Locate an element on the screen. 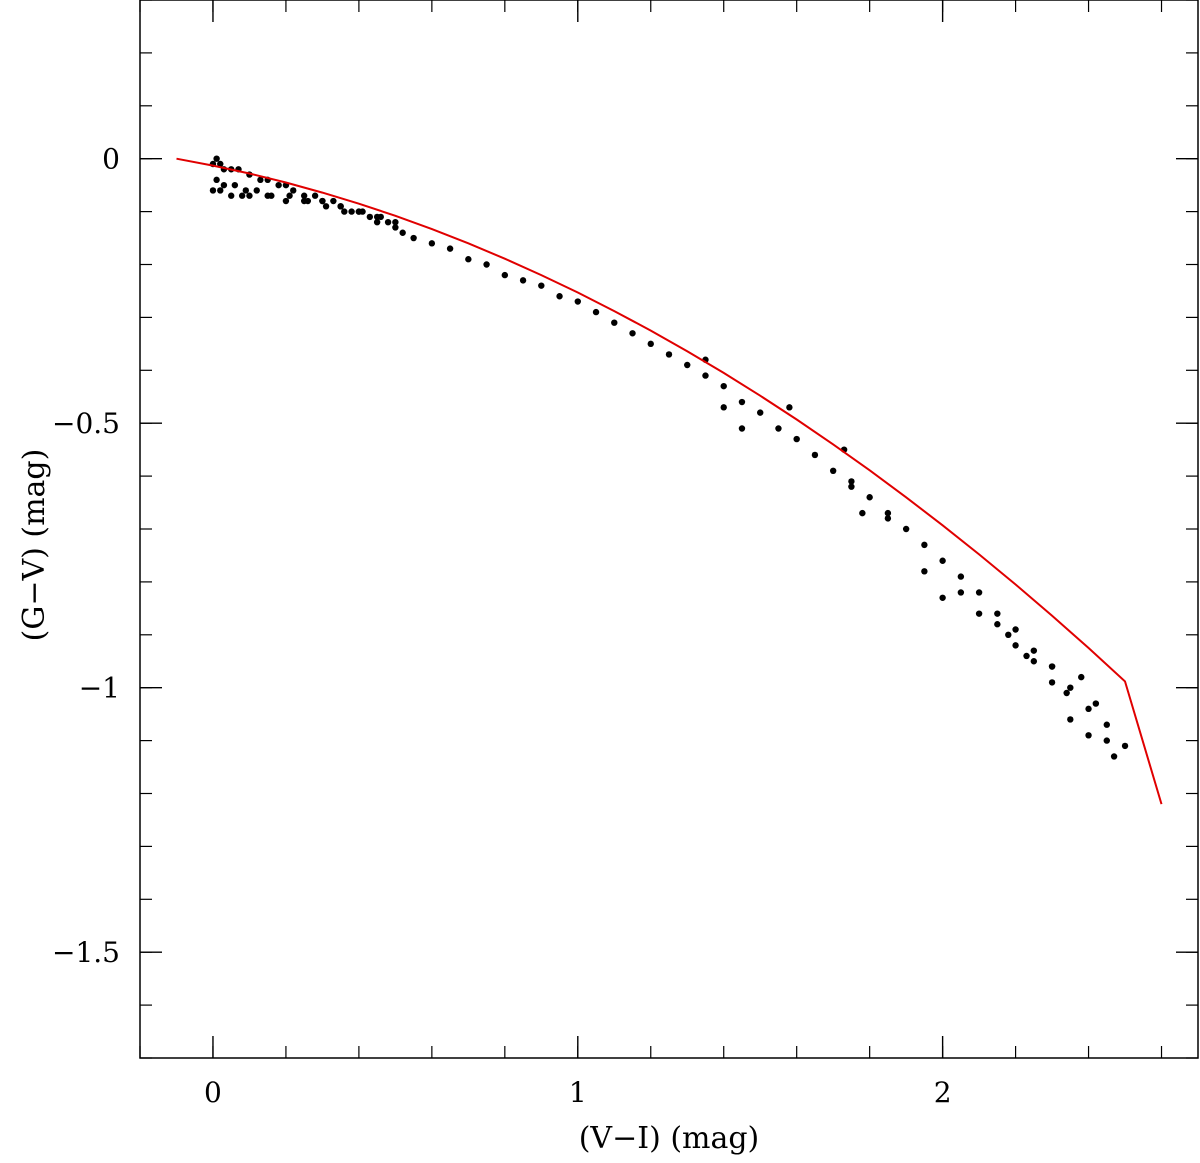 Image resolution: width=1200 pixels, height=1163 pixels. x-tick-label: 1 is located at coordinates (578, 1092).